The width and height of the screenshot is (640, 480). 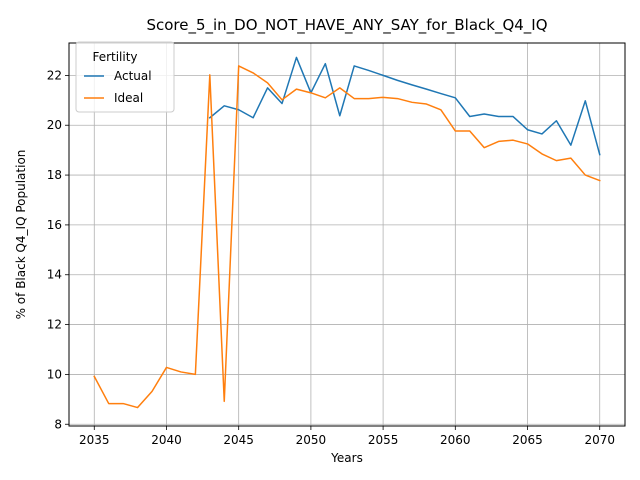 I want to click on y-tick-label: 10, so click(x=54, y=374).